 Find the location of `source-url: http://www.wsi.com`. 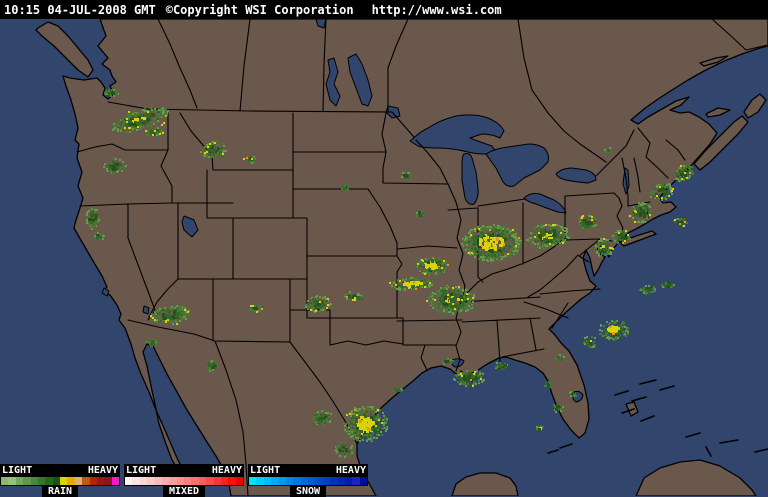

source-url: http://www.wsi.com is located at coordinates (436, 9).